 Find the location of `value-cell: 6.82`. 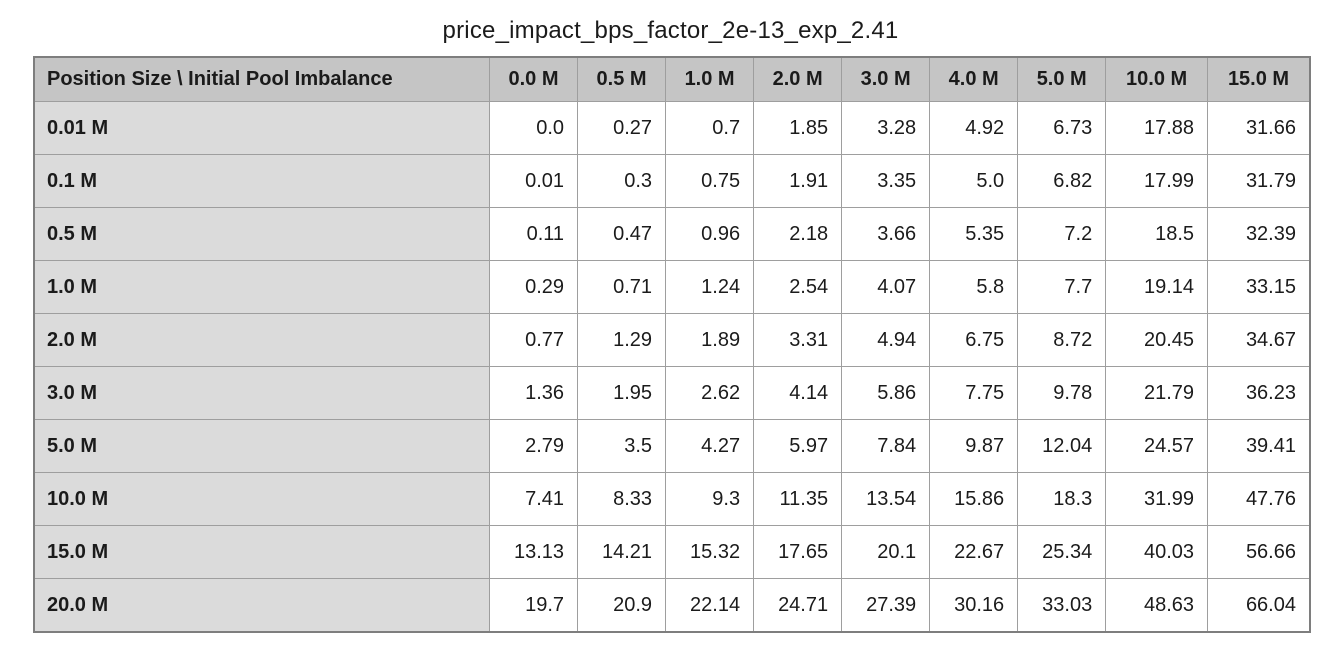

value-cell: 6.82 is located at coordinates (1062, 181).